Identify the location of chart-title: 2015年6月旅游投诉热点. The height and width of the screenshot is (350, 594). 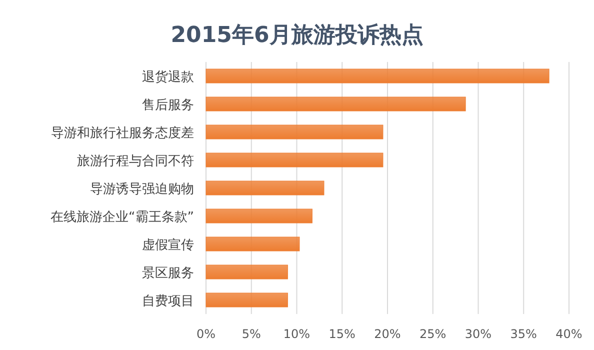
(297, 35).